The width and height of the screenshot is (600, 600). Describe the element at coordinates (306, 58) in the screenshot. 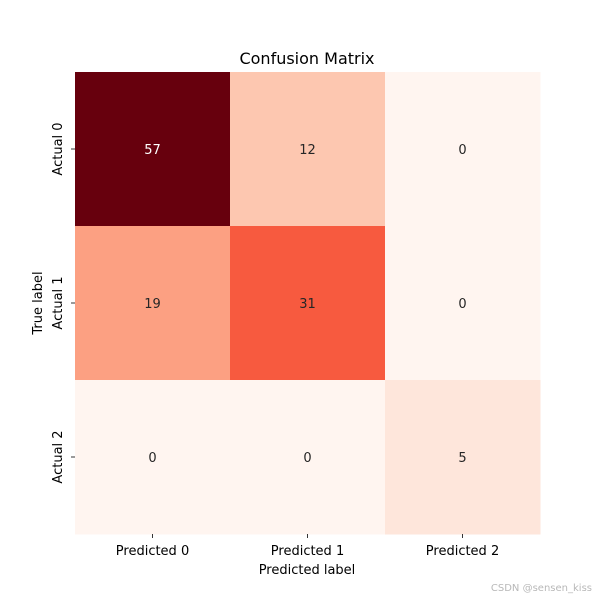

I see `chart-title: Confusion Matrix` at that location.